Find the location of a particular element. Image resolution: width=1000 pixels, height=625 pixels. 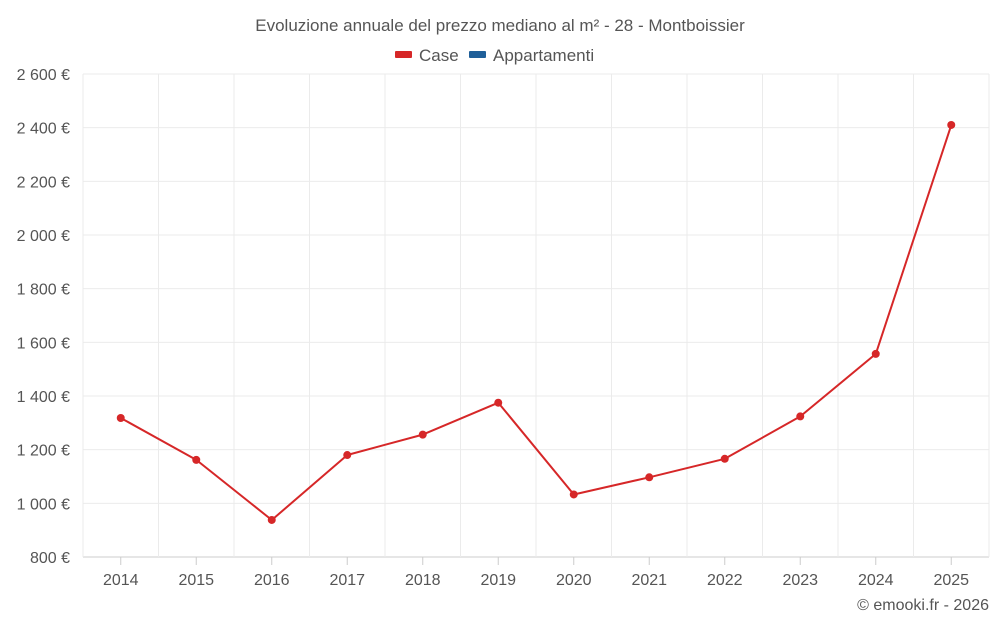

legend-label-appartamenti: Appartamenti is located at coordinates (543, 55).